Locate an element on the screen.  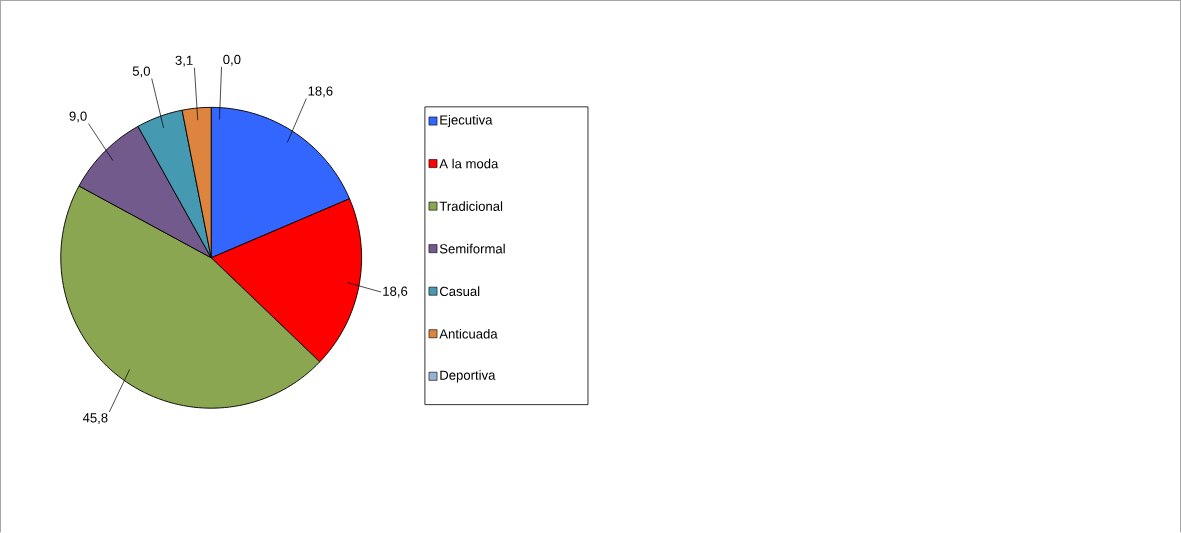
legend-label: Casual is located at coordinates (459, 291).